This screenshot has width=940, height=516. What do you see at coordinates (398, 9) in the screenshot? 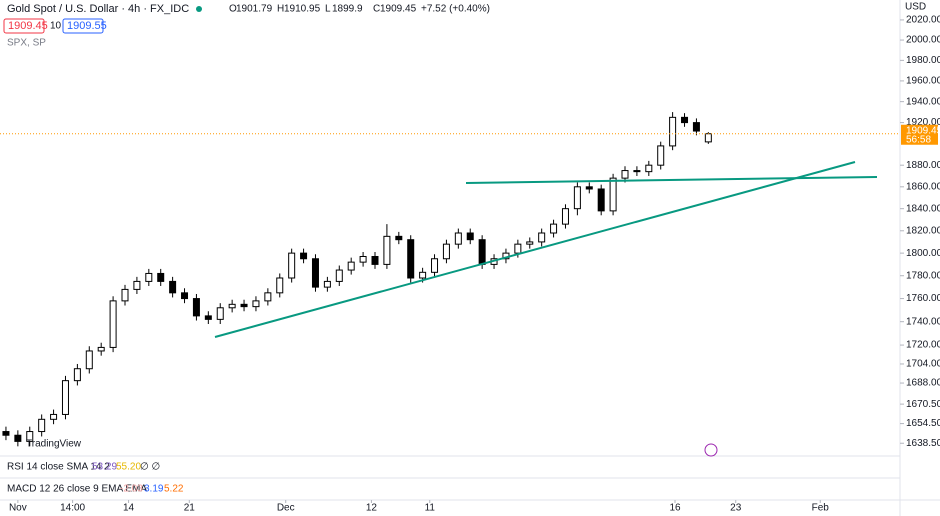
I see `ohlc-value: 1909.45` at bounding box center [398, 9].